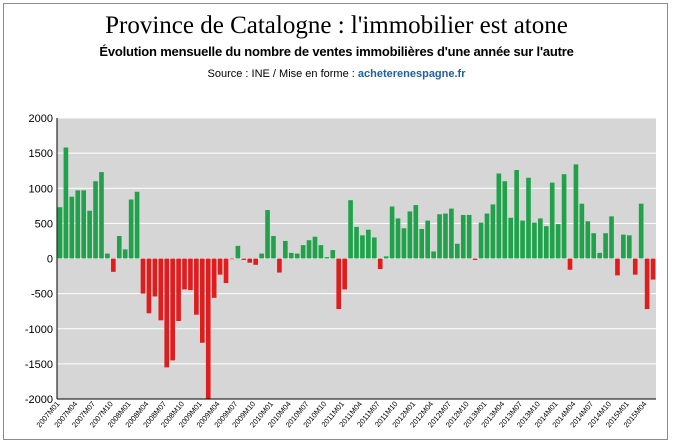 This screenshot has height=445, width=673. What do you see at coordinates (282, 74) in the screenshot?
I see `source-text: Source : INE / Mise en forme :` at bounding box center [282, 74].